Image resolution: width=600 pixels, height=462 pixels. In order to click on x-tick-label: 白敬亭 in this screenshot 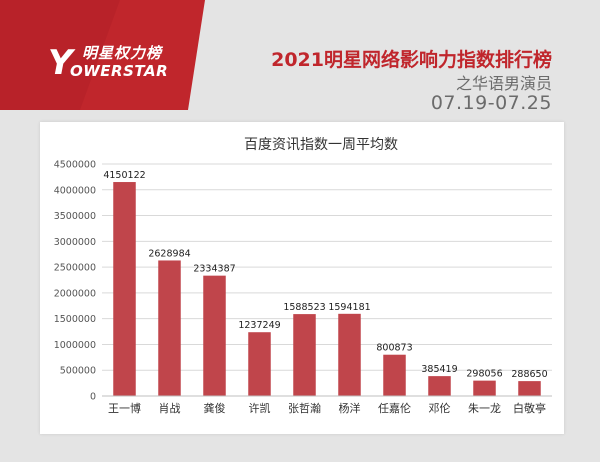, I will do `click(529, 408)`.